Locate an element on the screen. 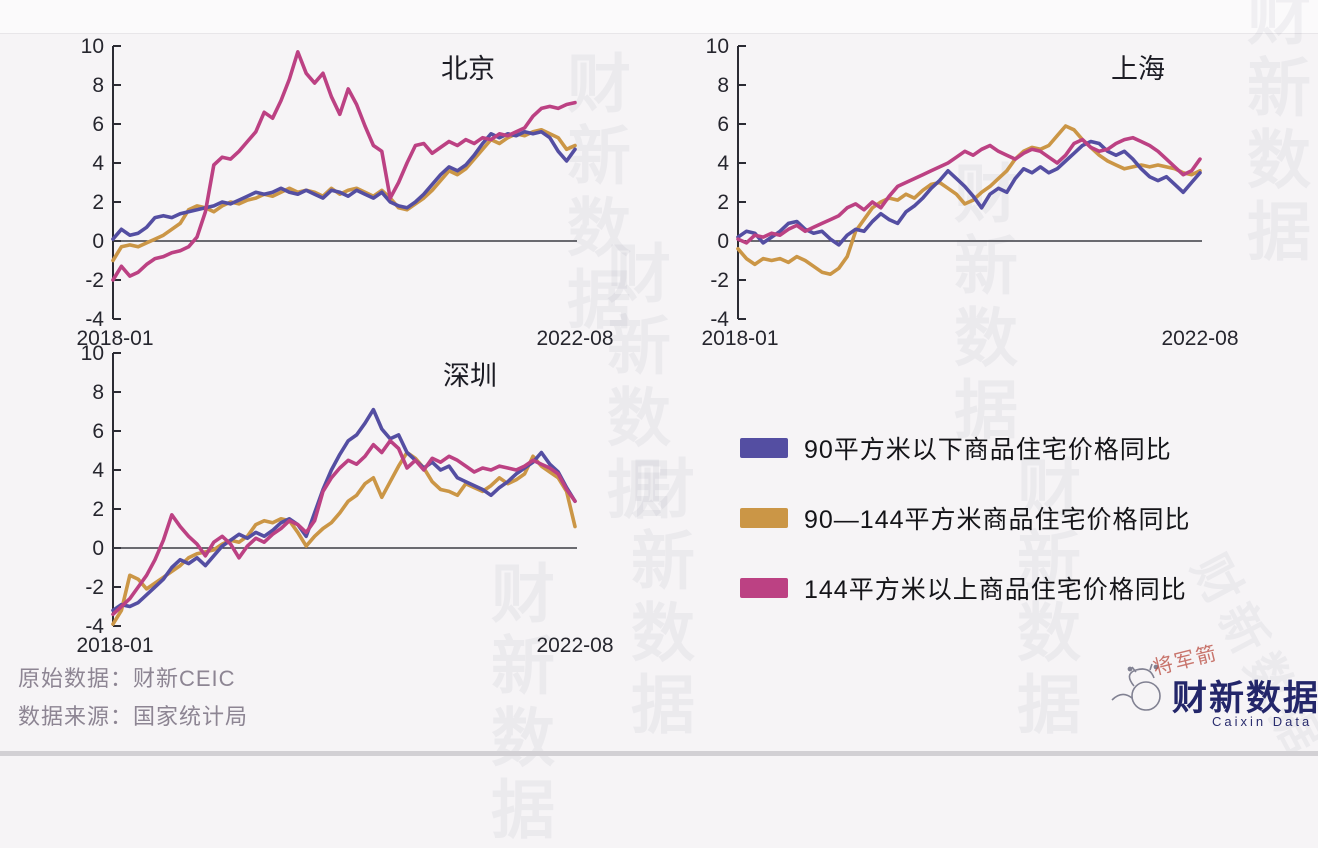 This screenshot has height=848, width=1318. legend-swatch-purple is located at coordinates (764, 448).